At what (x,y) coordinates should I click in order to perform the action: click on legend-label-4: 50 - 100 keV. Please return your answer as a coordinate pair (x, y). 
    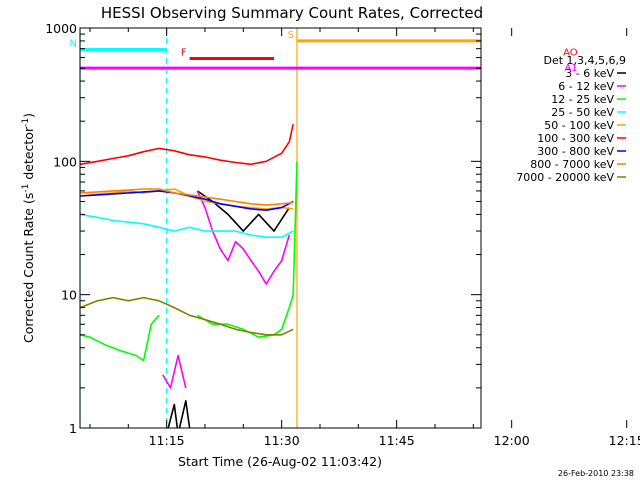
    Looking at the image, I should click on (579, 125).